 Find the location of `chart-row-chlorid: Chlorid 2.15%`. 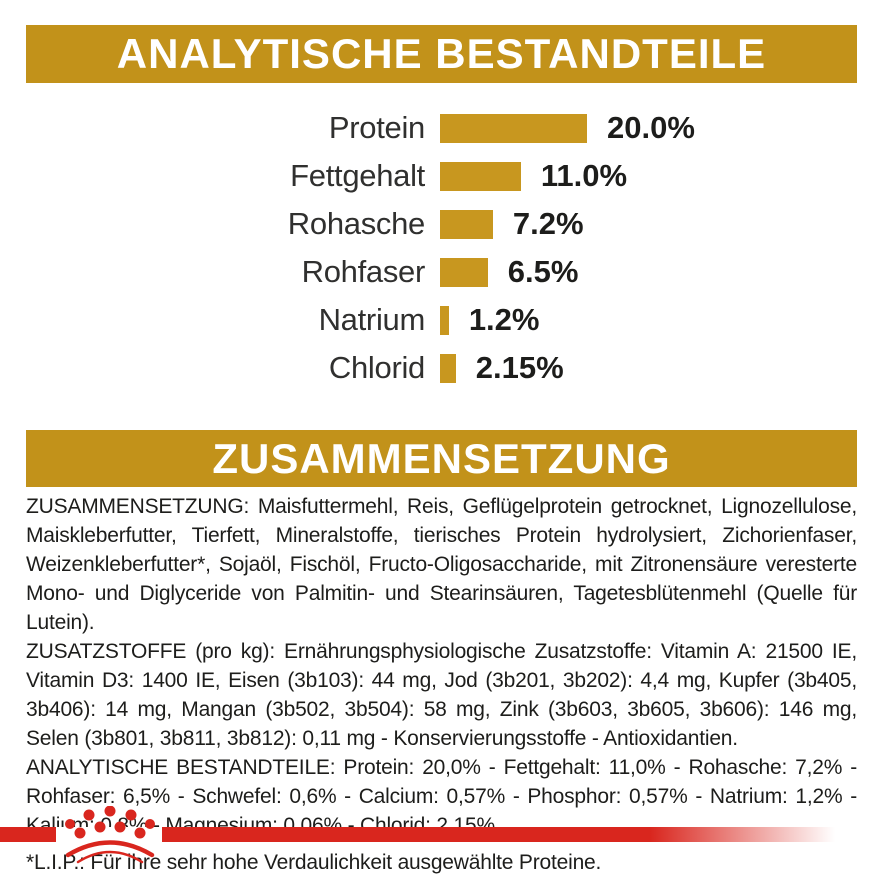

chart-row-chlorid: Chlorid 2.15% is located at coordinates (441, 368).